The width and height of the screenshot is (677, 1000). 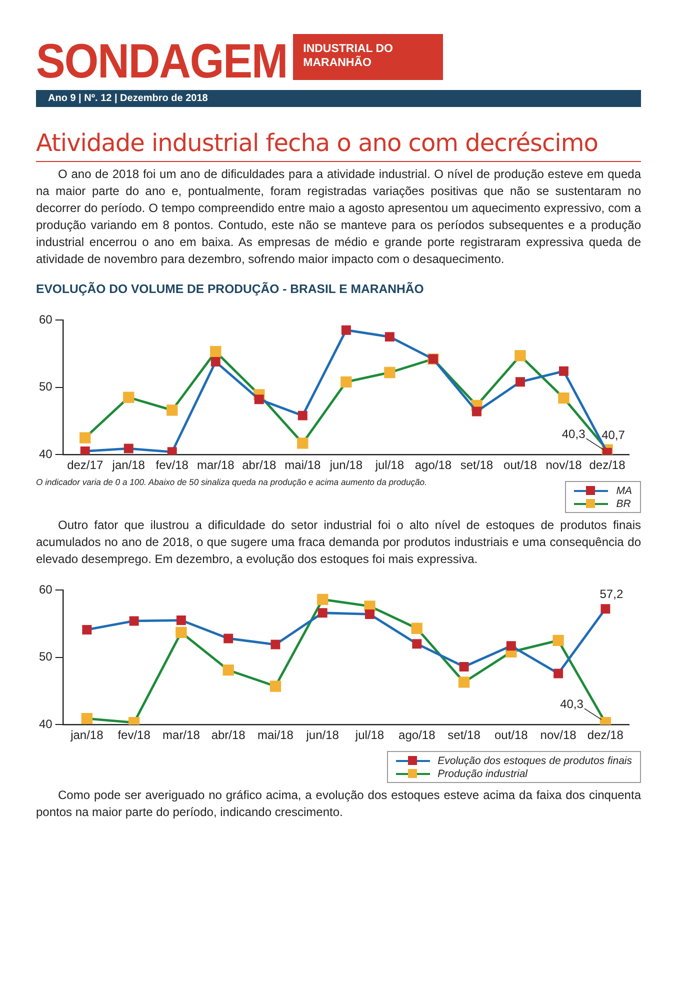 I want to click on text: O indicador varia de 0 a 100. Abaixo de 50 sinaliza queda na produção e acima aumento da produção., so click(x=231, y=482).